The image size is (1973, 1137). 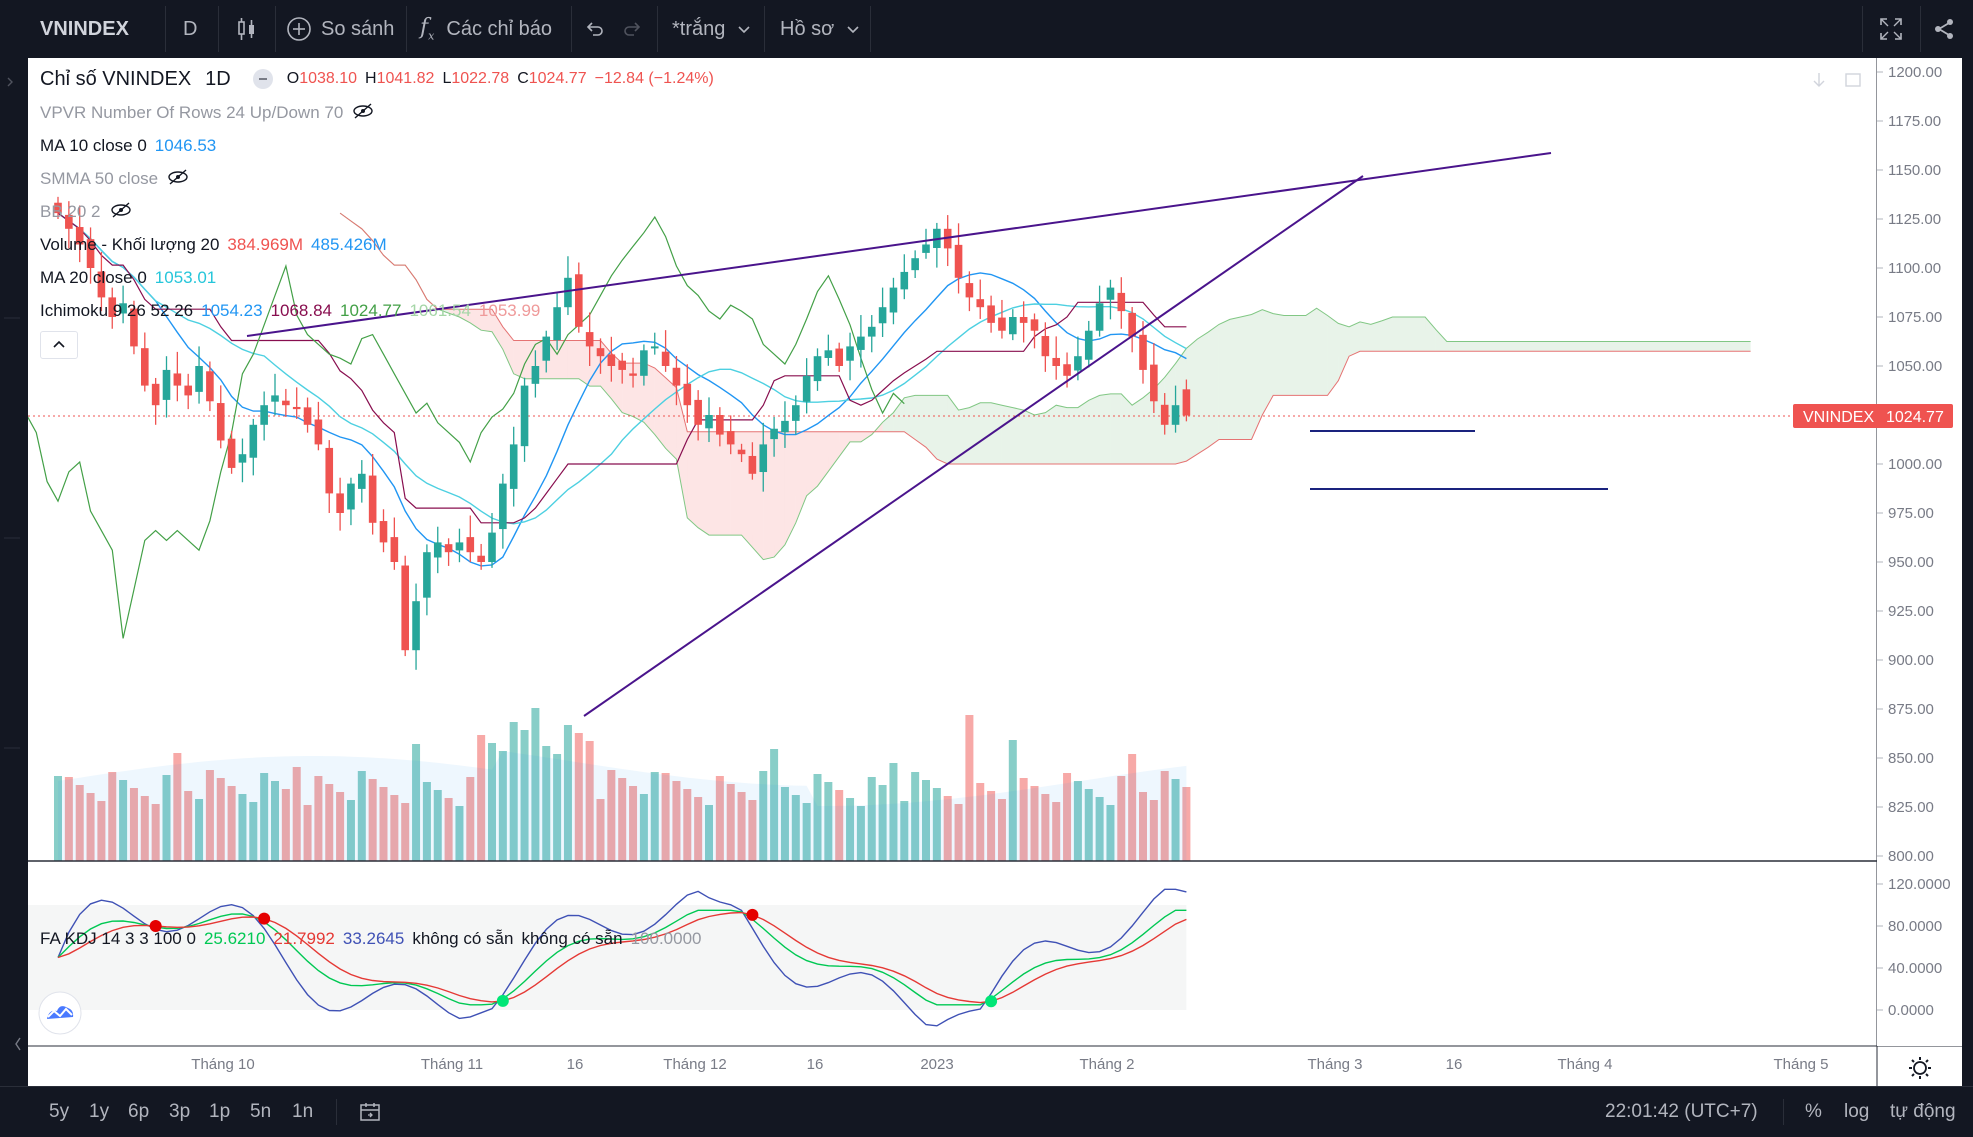 What do you see at coordinates (10, 82) in the screenshot?
I see `chevron-right-icon` at bounding box center [10, 82].